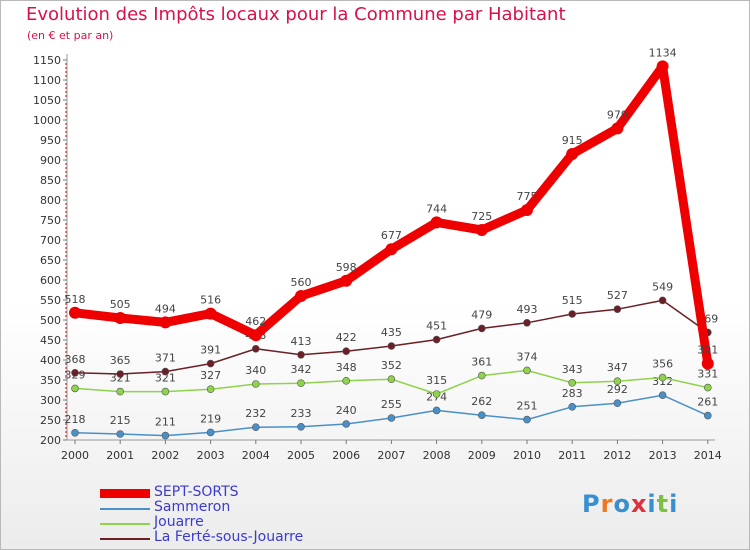 The height and width of the screenshot is (550, 750). Describe the element at coordinates (301, 369) in the screenshot. I see `data-label: 342` at that location.